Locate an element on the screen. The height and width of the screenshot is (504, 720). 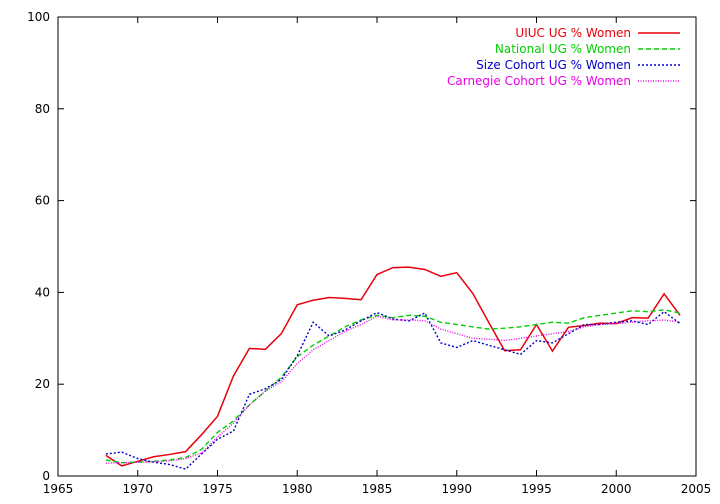
legend-label-national-ug-women: National UG % Women is located at coordinates (563, 49).